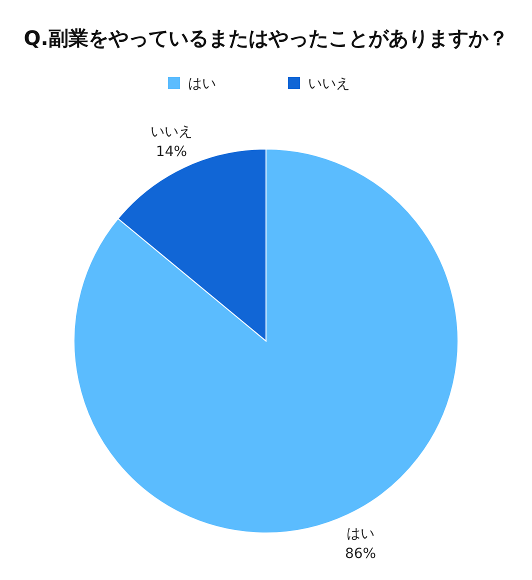 Image resolution: width=532 pixels, height=580 pixels. Describe the element at coordinates (266, 38) in the screenshot. I see `chart-title: Q.副業をやっているまたはやったことがありますか？` at that location.